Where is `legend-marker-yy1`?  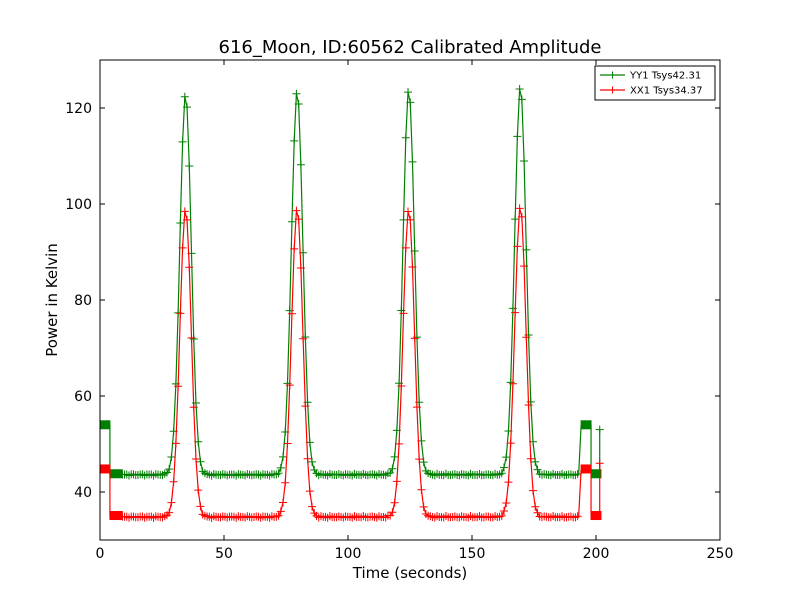
legend-marker-yy1 is located at coordinates (612, 75).